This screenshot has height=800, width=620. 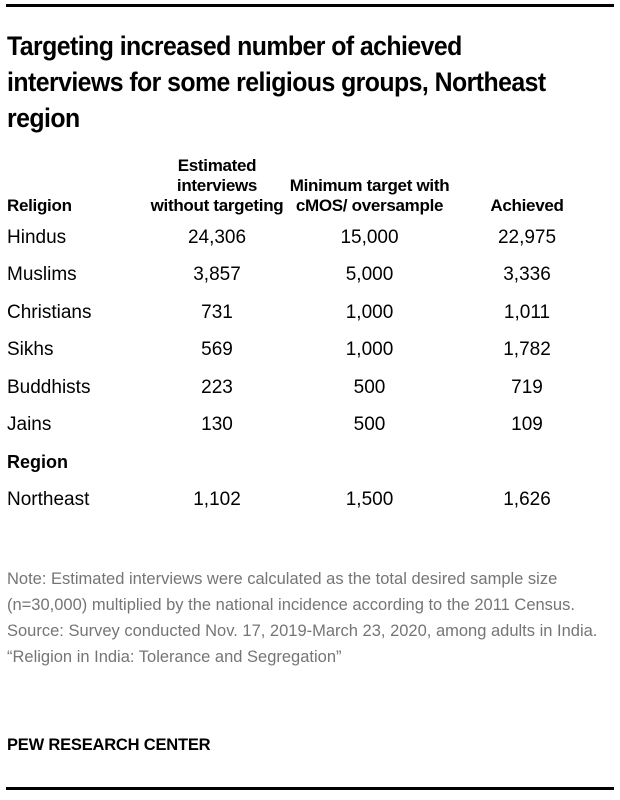 I want to click on row-label: Muslims, so click(x=42, y=275).